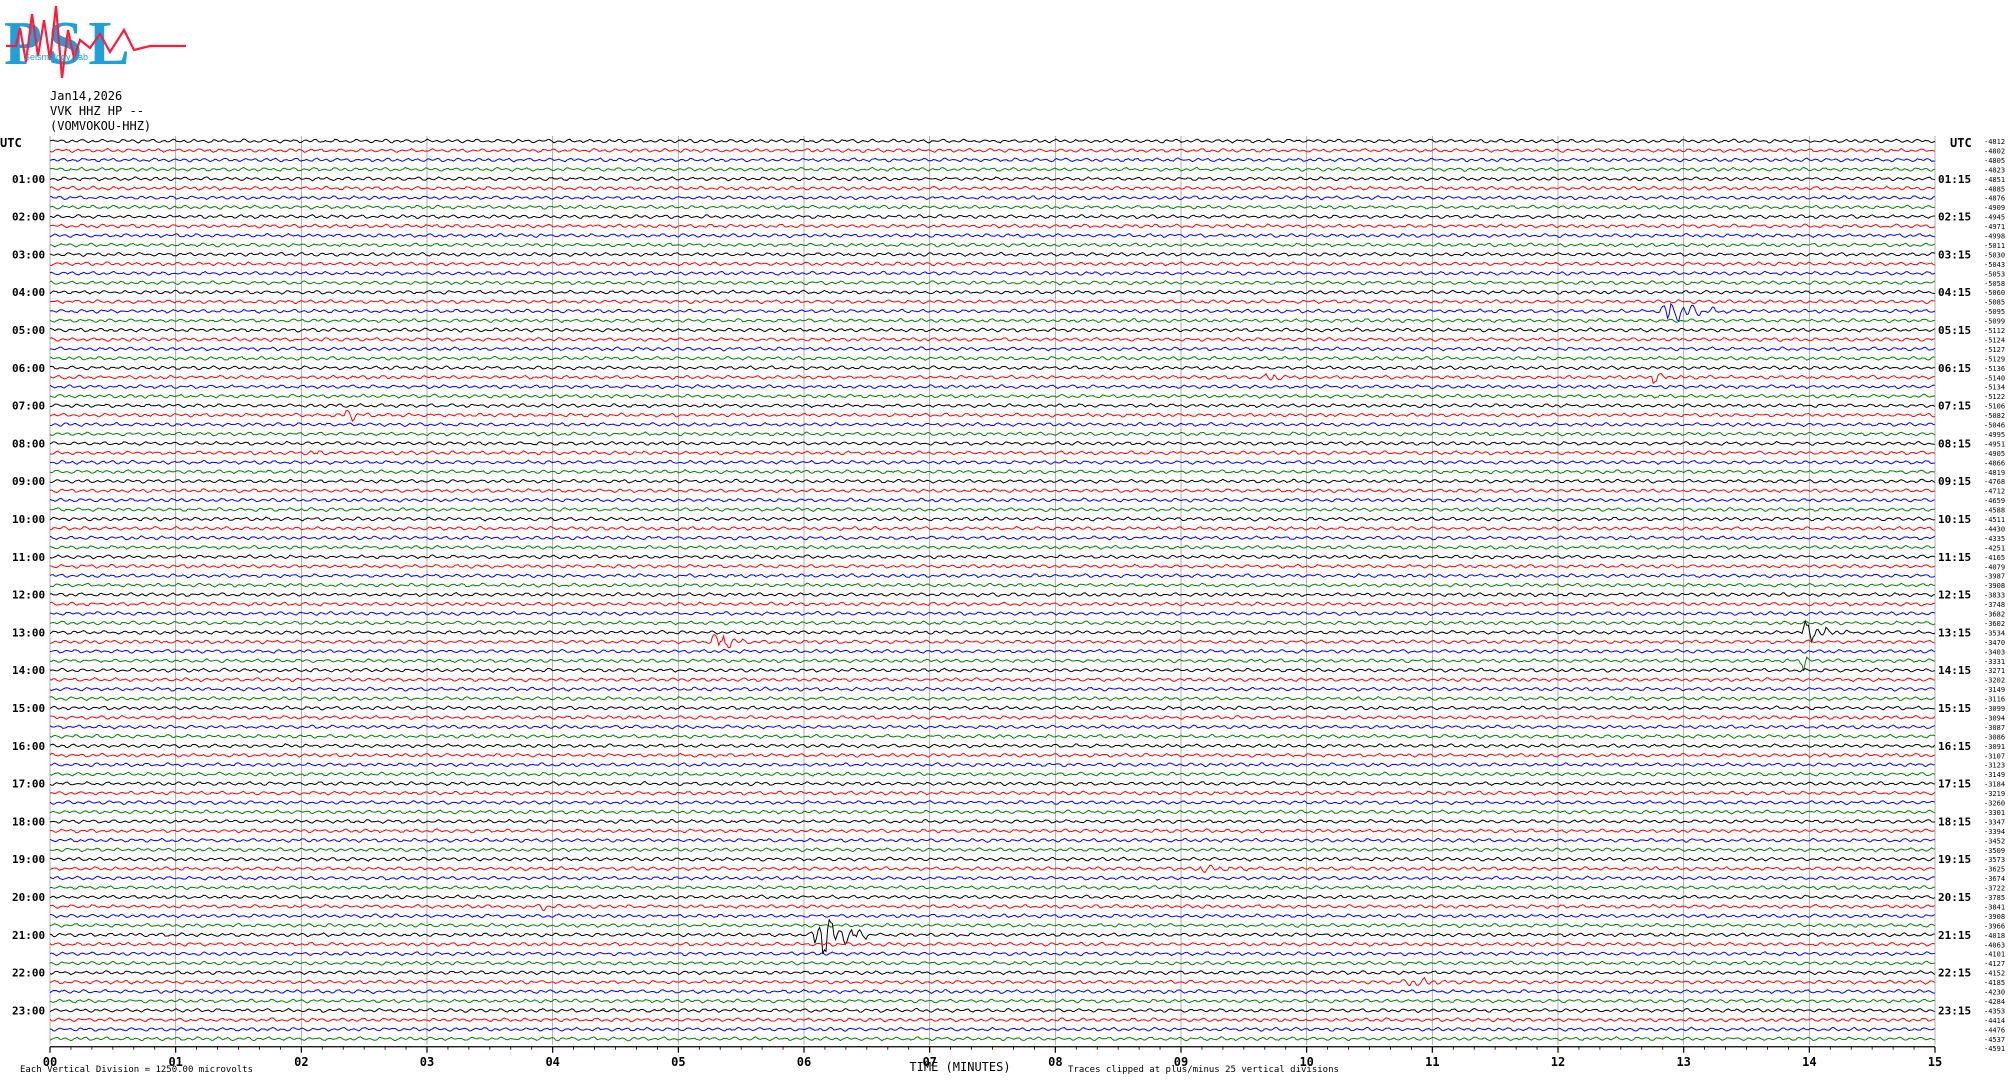 The width and height of the screenshot is (2010, 1080). What do you see at coordinates (1994, 1049) in the screenshot?
I see `offset-value: -4591` at bounding box center [1994, 1049].